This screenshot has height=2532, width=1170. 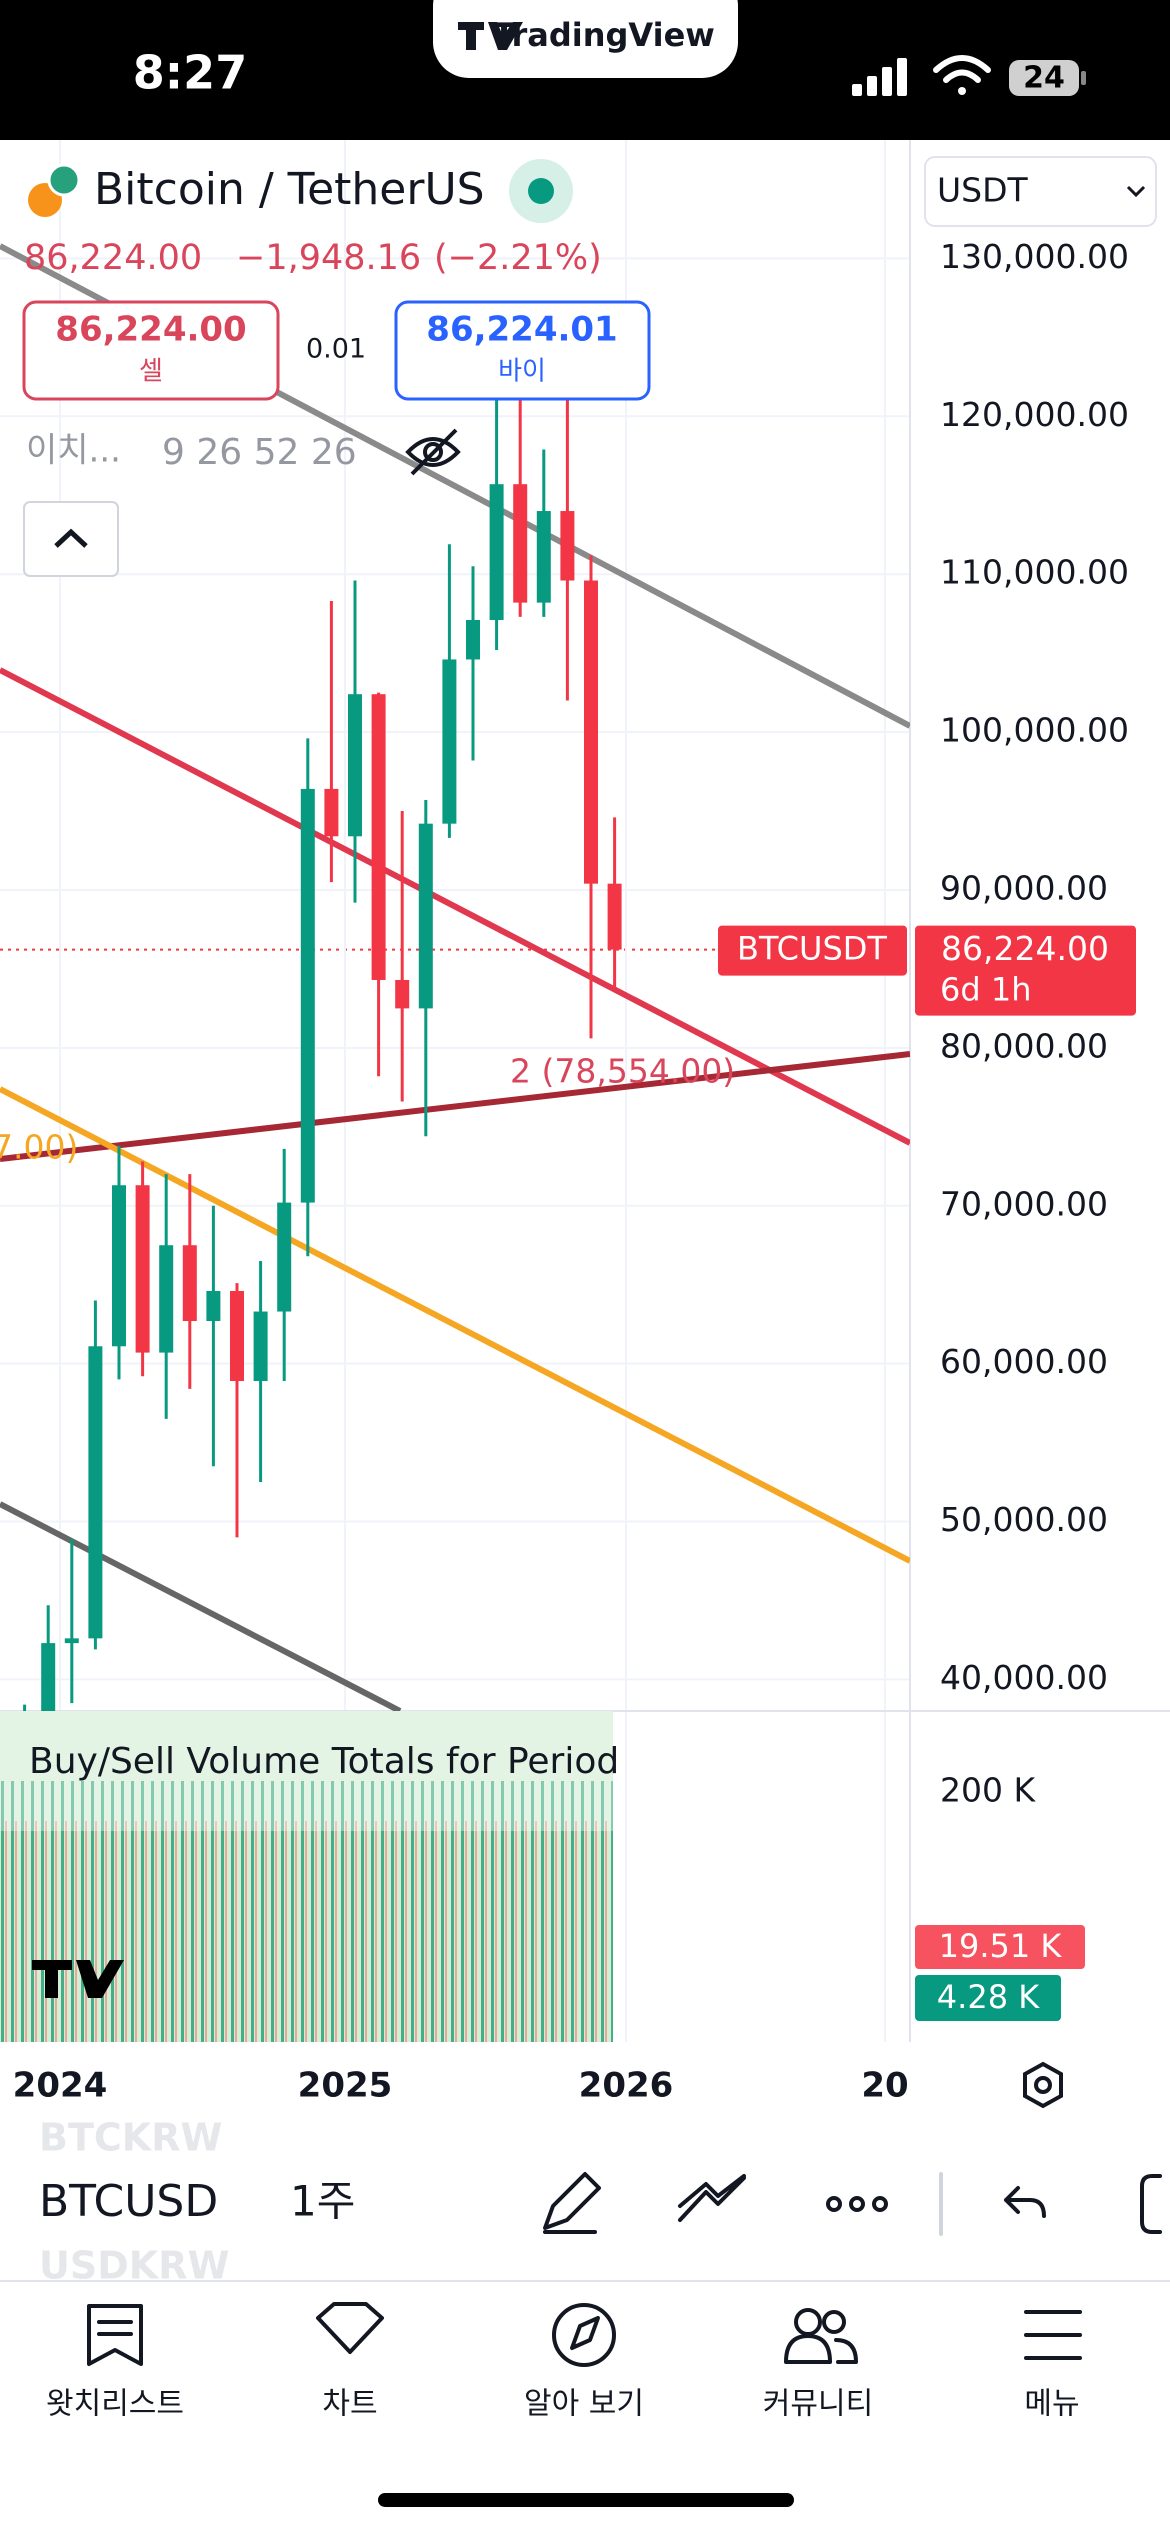 I want to click on wifi-icon, so click(x=962, y=75).